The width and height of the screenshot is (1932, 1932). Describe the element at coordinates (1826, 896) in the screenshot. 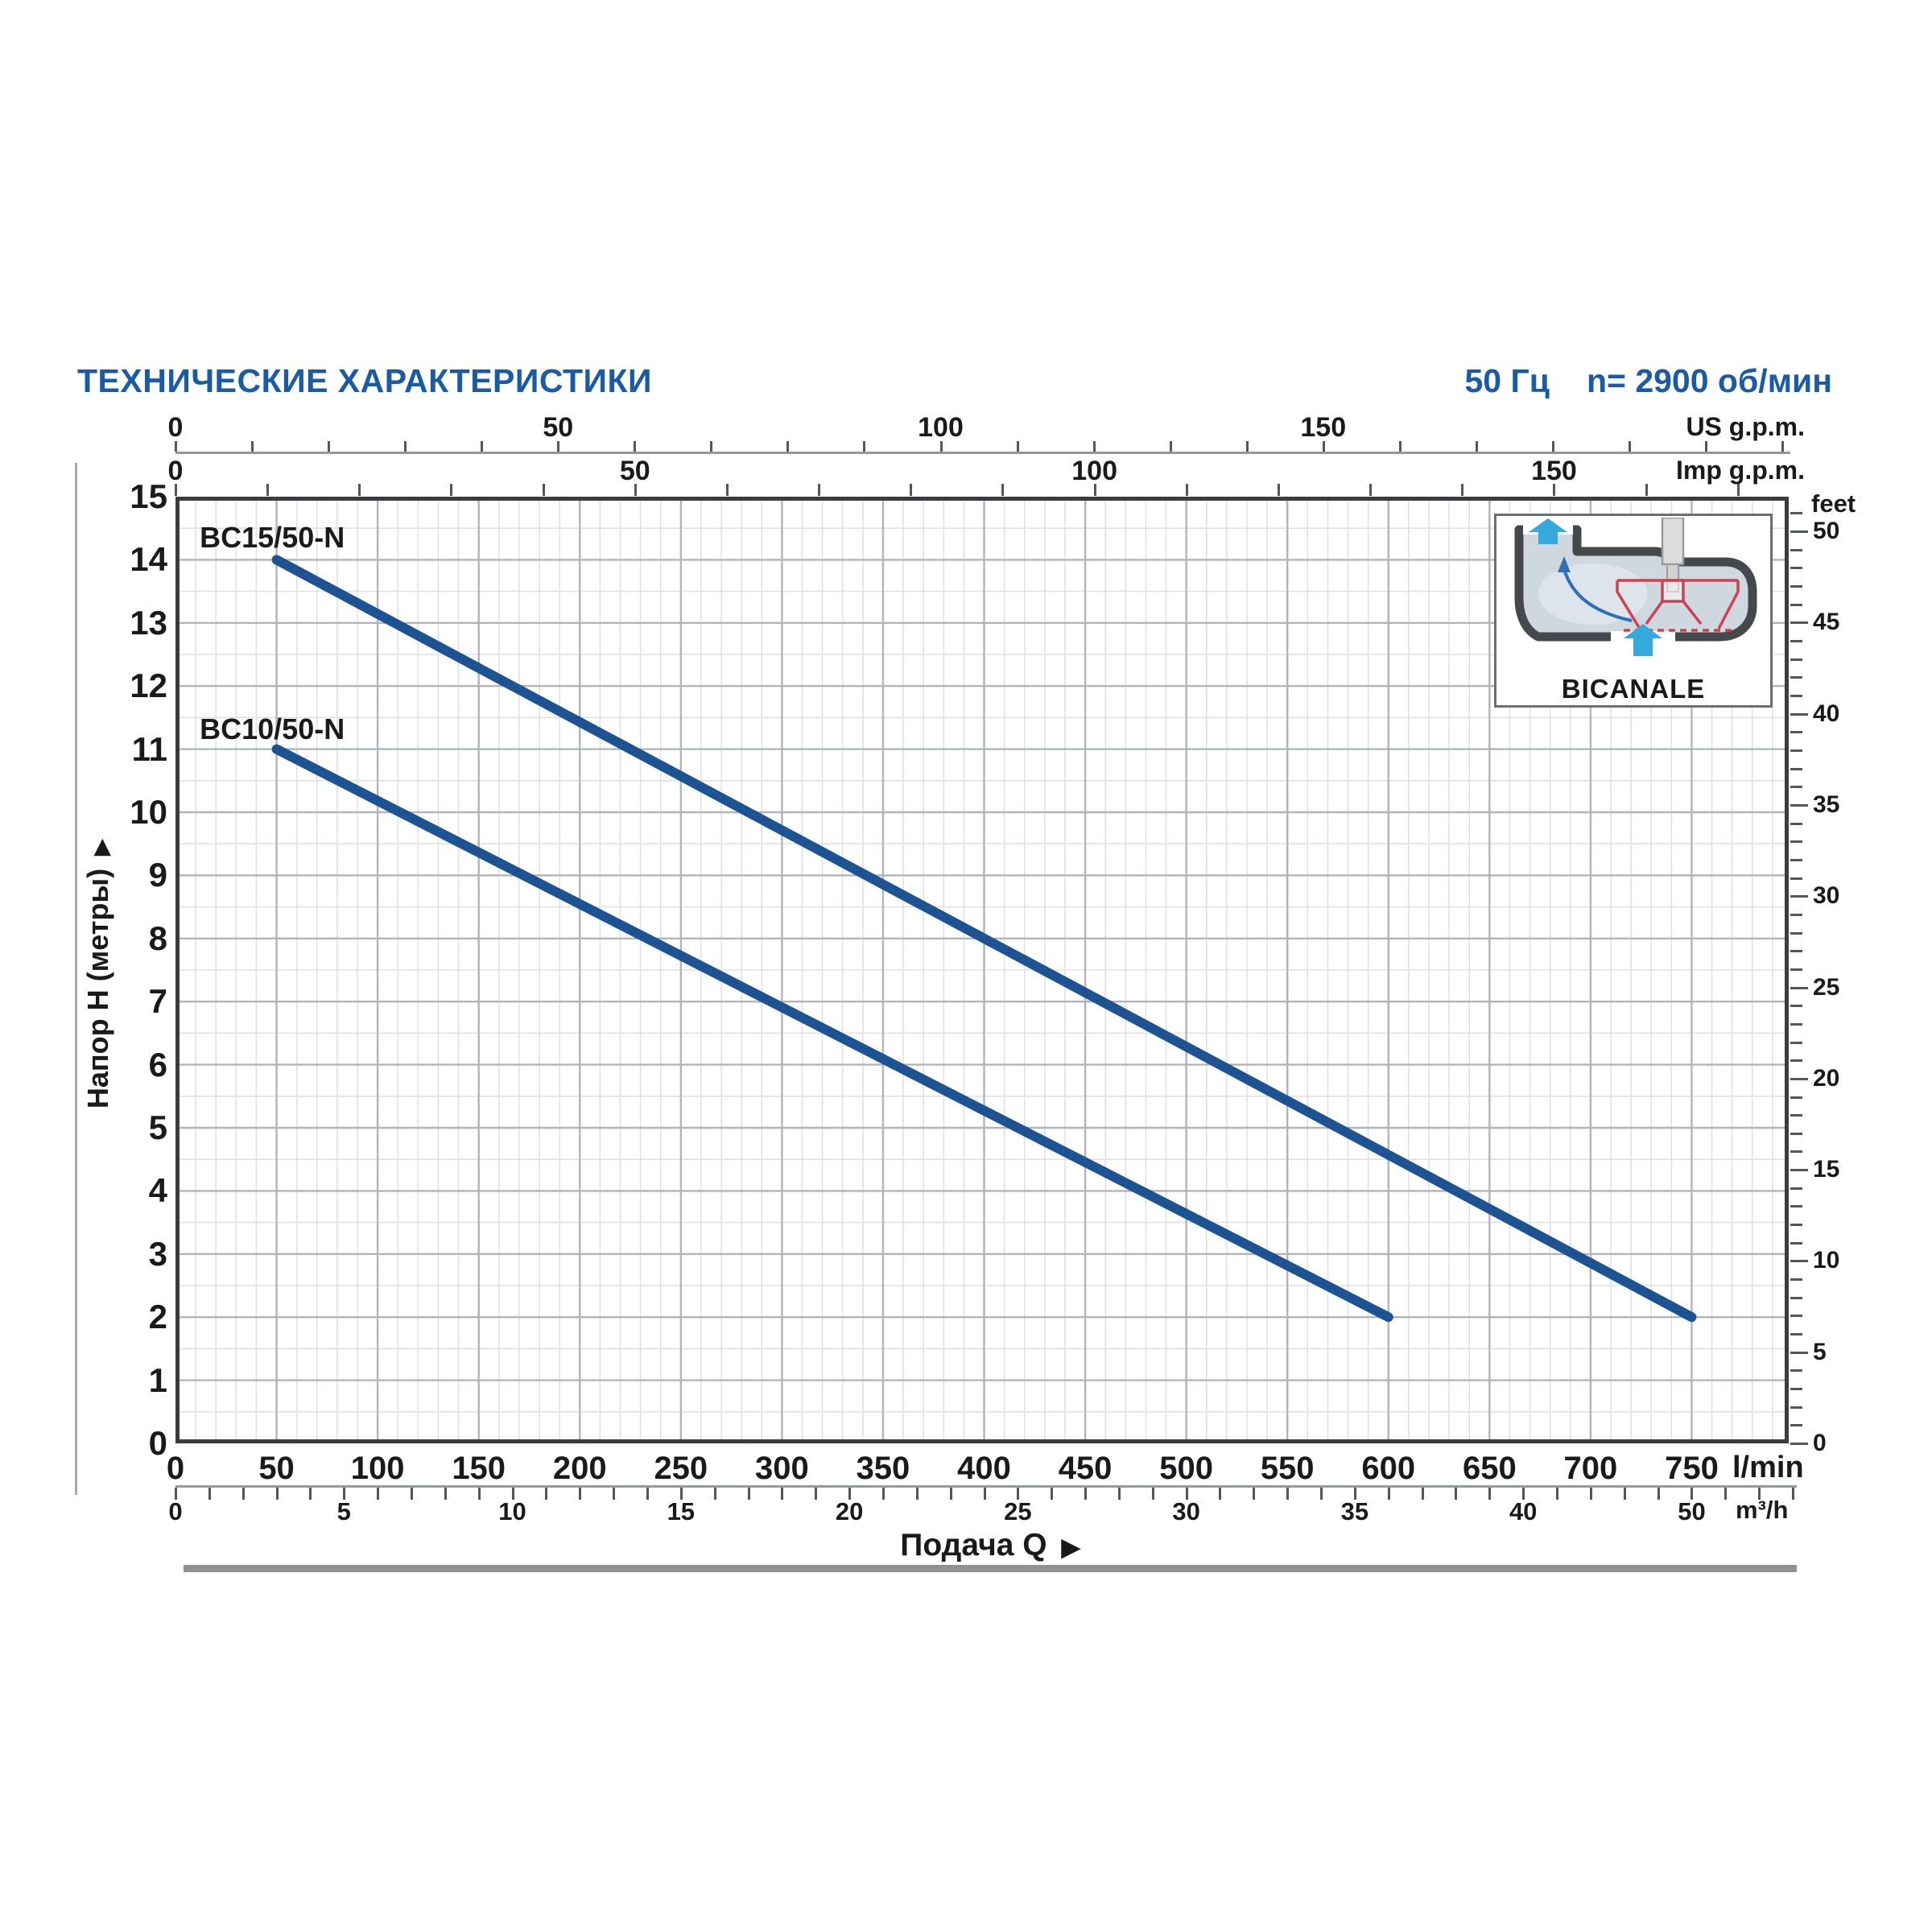

I see `feet-tick-label: 30` at that location.